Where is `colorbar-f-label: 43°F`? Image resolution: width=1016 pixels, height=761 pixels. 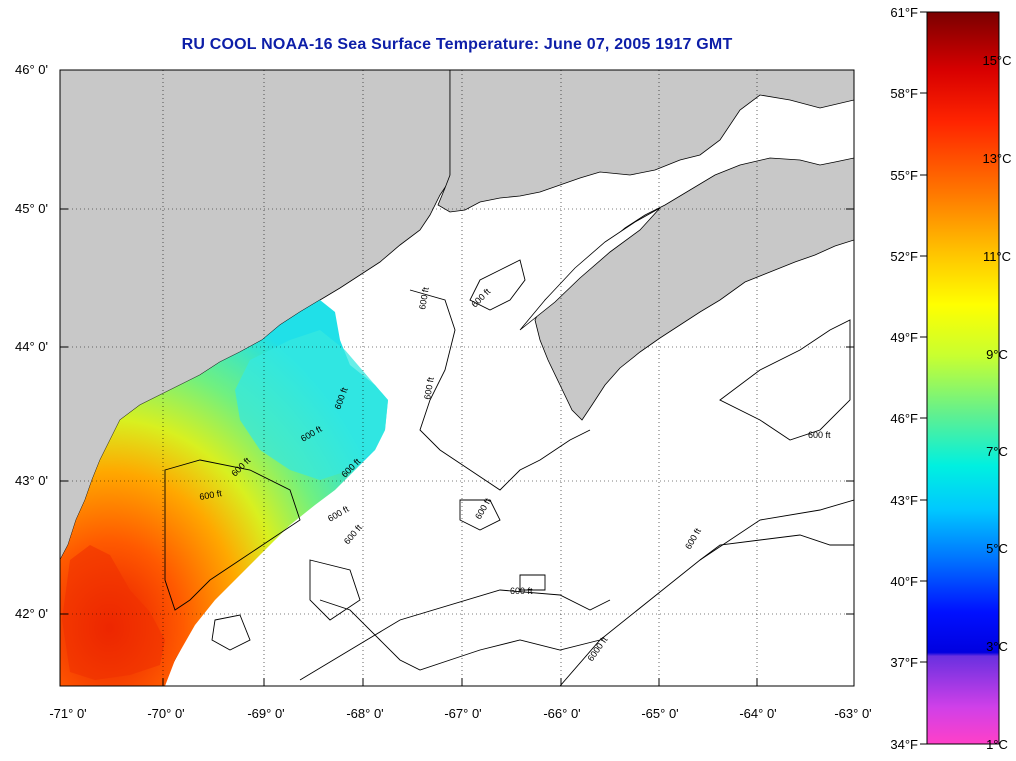
colorbar-f-label: 43°F is located at coordinates (904, 500).